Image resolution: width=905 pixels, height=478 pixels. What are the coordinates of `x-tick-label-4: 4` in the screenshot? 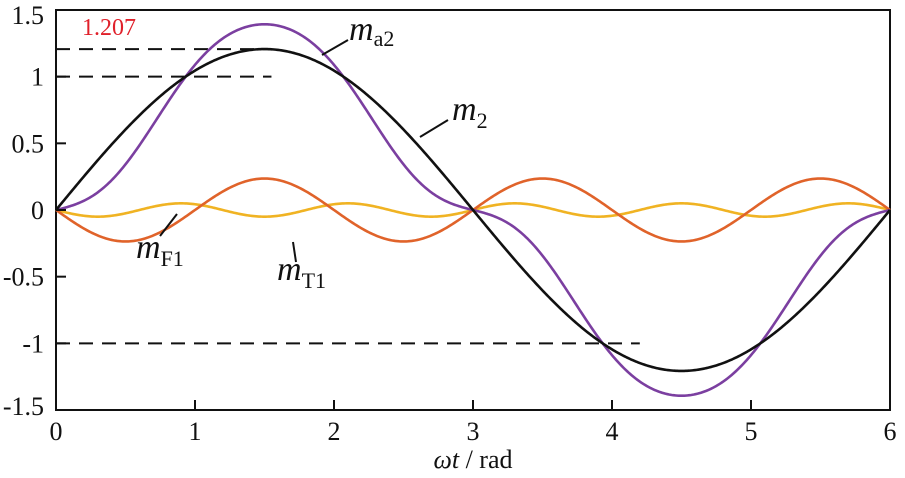 It's located at (612, 431).